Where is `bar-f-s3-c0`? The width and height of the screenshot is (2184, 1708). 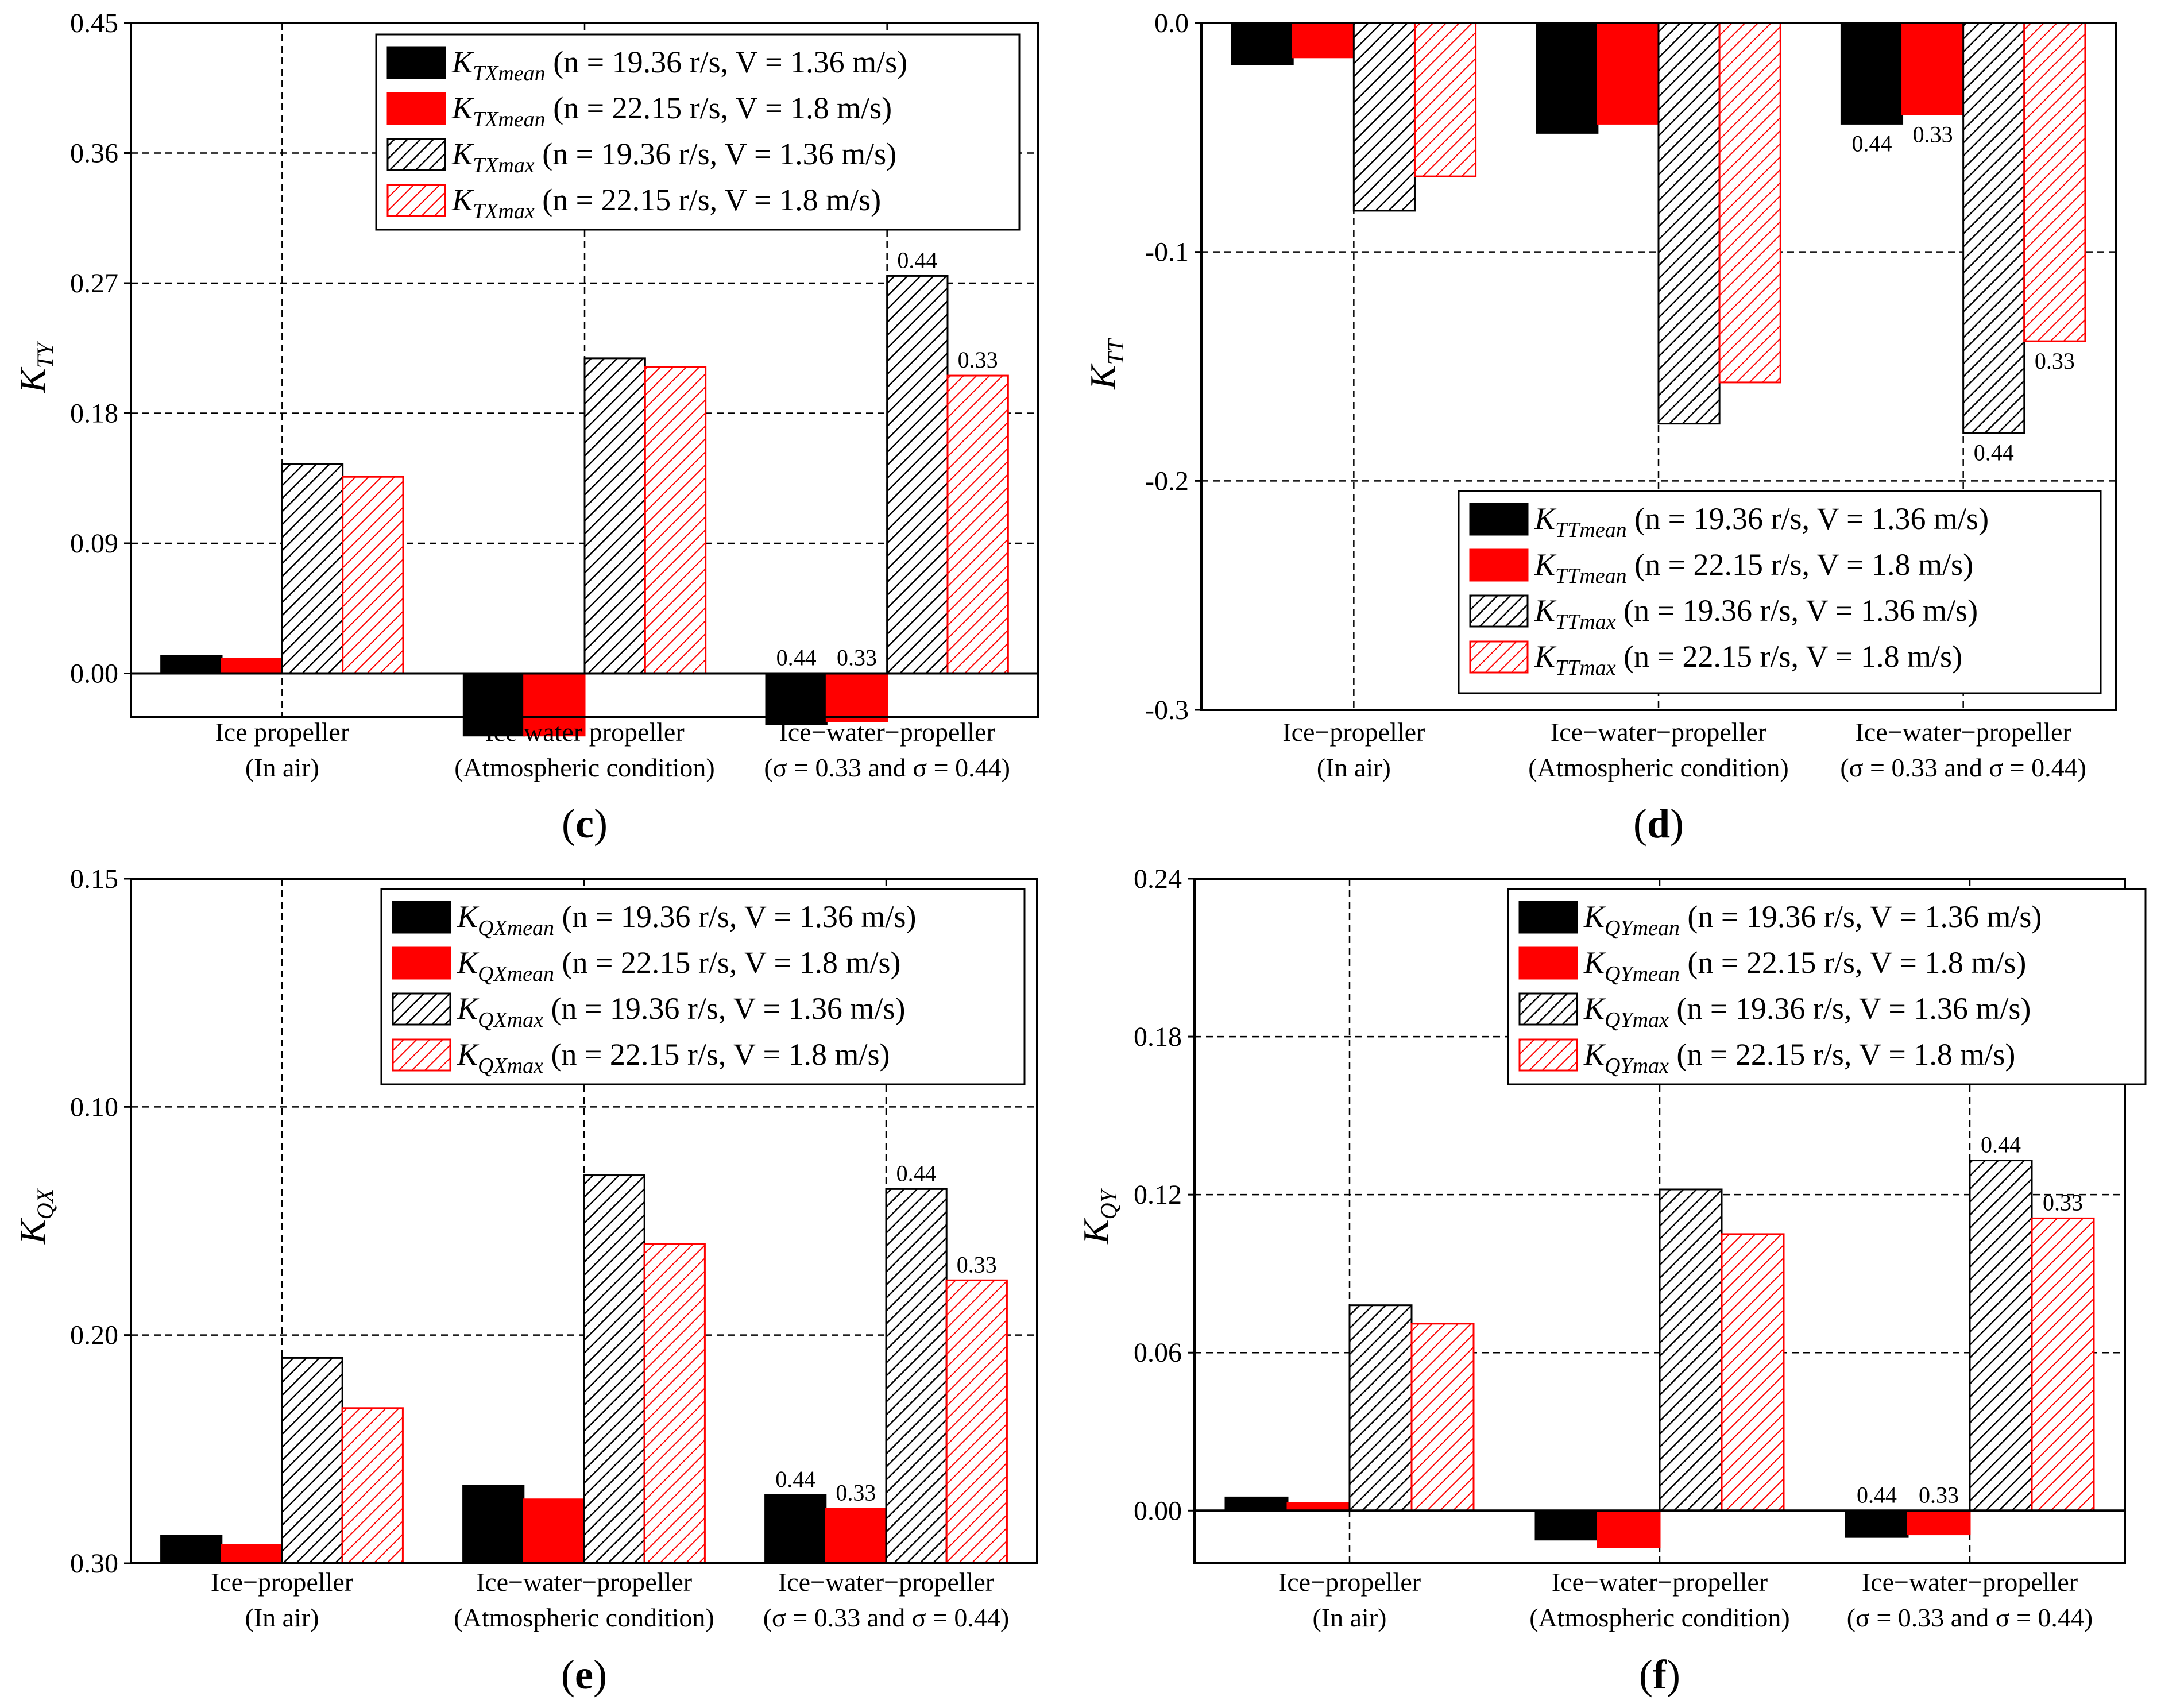 bar-f-s3-c0 is located at coordinates (1442, 1417).